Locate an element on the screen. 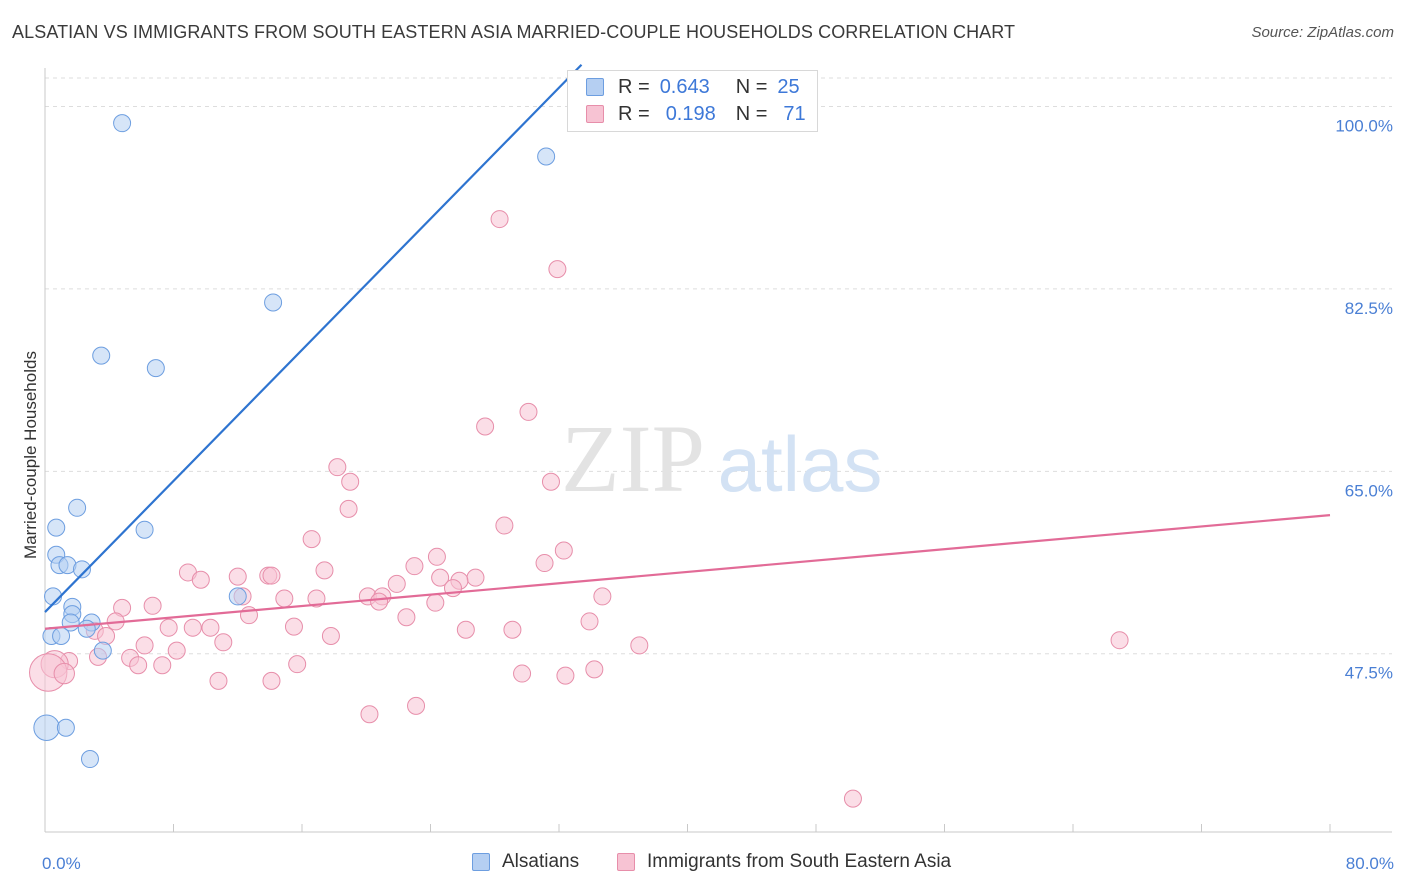  bottom-legend-alsatians: Alsatians is located at coordinates (525, 862).